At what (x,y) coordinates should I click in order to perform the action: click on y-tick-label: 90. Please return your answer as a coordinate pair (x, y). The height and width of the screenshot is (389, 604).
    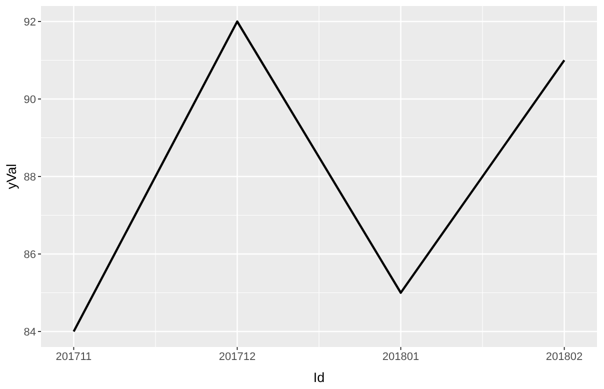
    Looking at the image, I should click on (30, 100).